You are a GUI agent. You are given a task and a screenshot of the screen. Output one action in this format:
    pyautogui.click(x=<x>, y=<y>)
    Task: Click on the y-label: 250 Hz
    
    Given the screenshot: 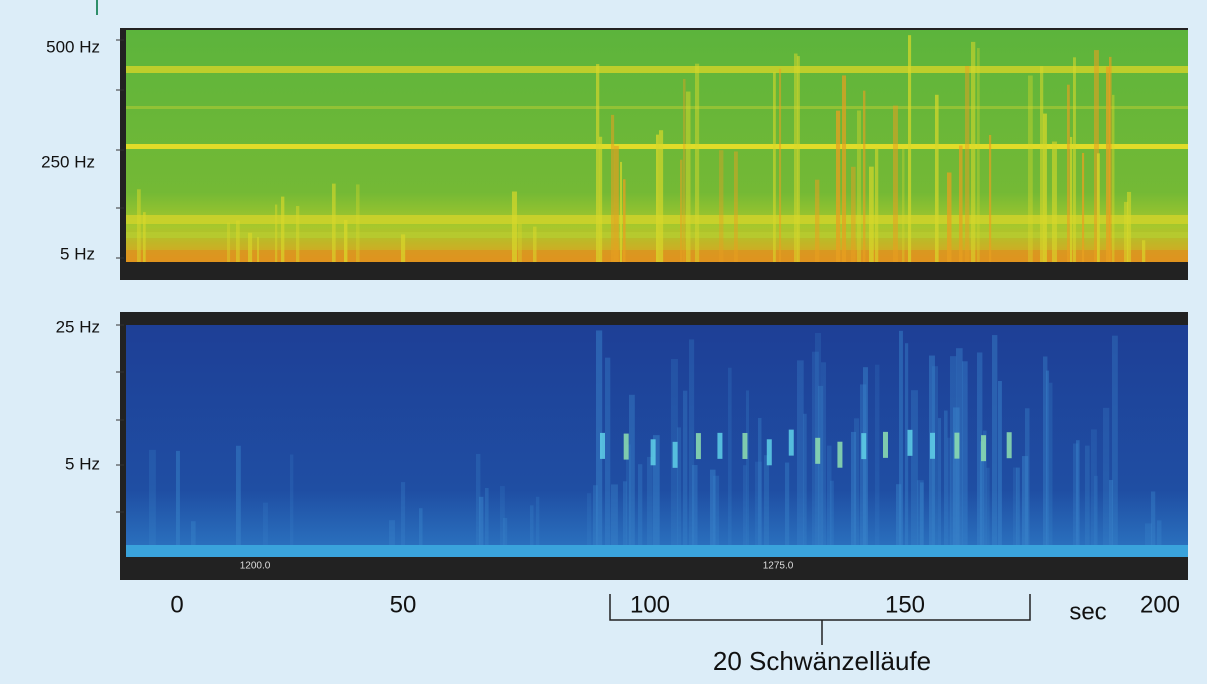 What is the action you would take?
    pyautogui.click(x=68, y=161)
    